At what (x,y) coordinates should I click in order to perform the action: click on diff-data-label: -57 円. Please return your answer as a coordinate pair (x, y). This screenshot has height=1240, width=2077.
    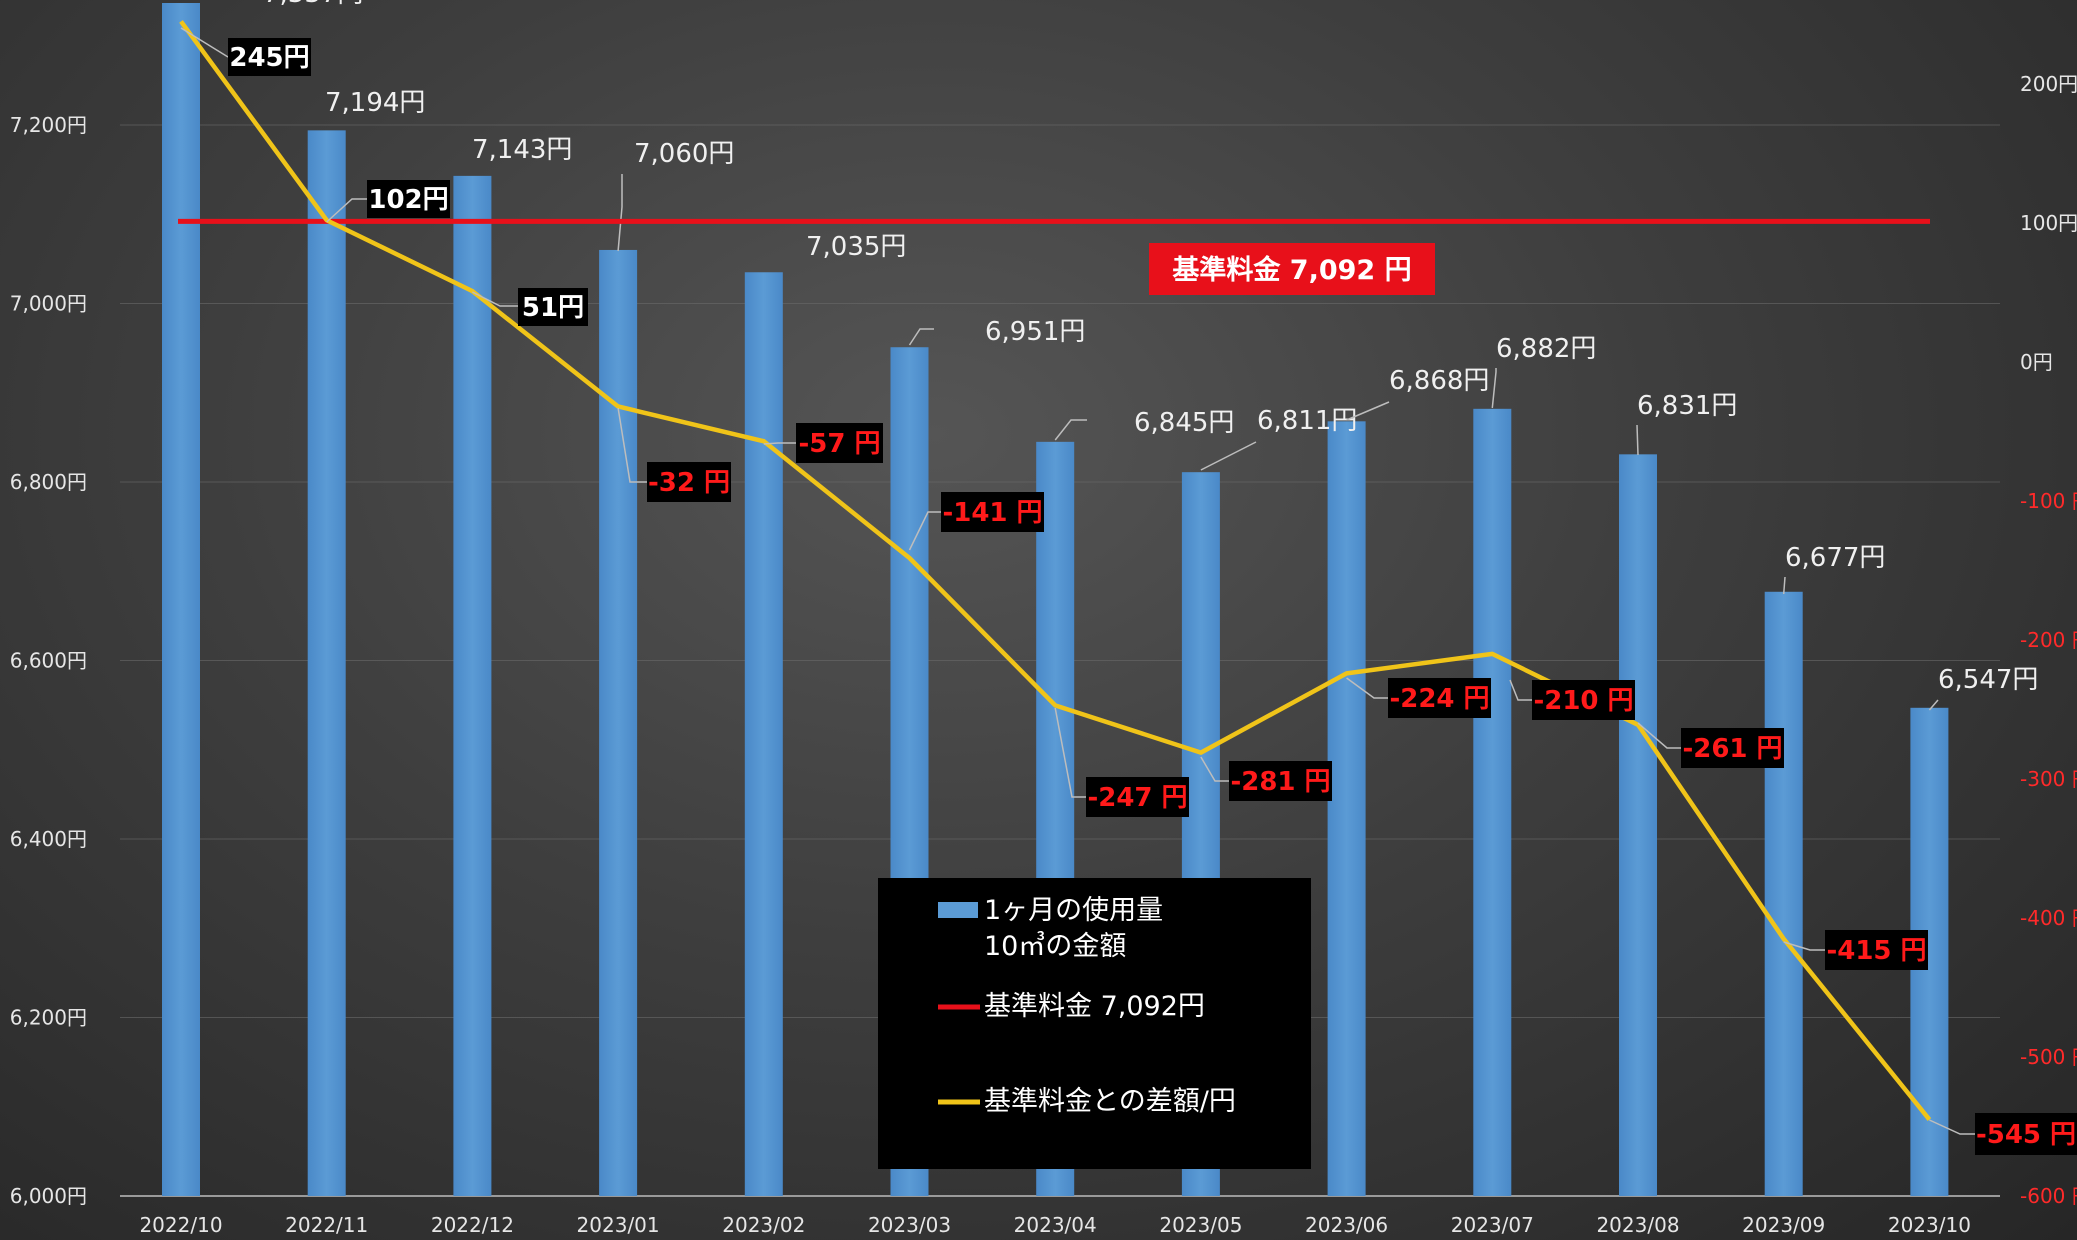
    Looking at the image, I should click on (839, 444).